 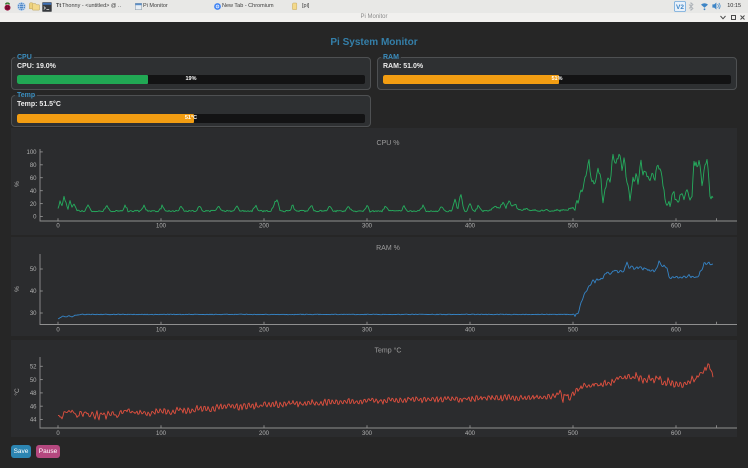 I want to click on svg-text: °C, so click(x=17, y=392).